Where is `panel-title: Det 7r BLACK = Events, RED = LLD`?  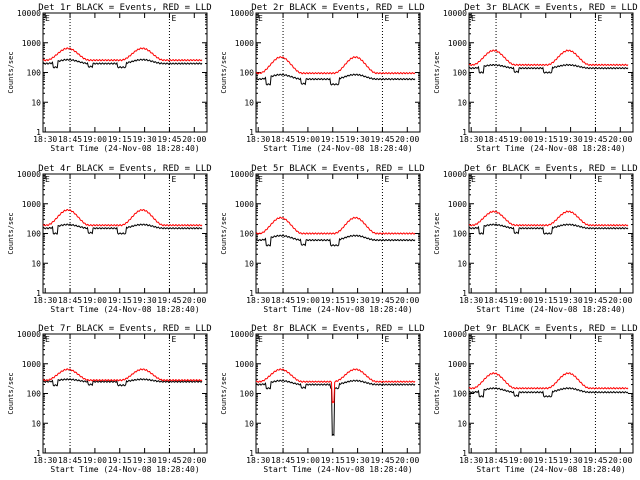
panel-title: Det 7r BLACK = Events, RED = LLD is located at coordinates (124, 329).